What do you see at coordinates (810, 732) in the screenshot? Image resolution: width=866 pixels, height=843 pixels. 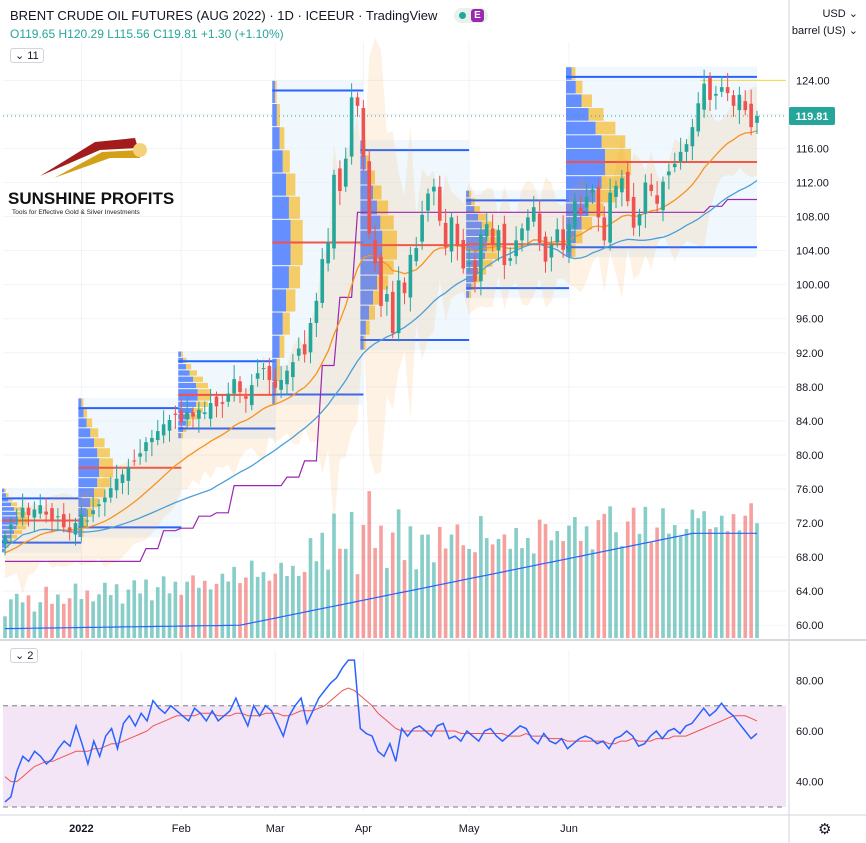 I see `rsi-tick-label: 60.00` at bounding box center [810, 732].